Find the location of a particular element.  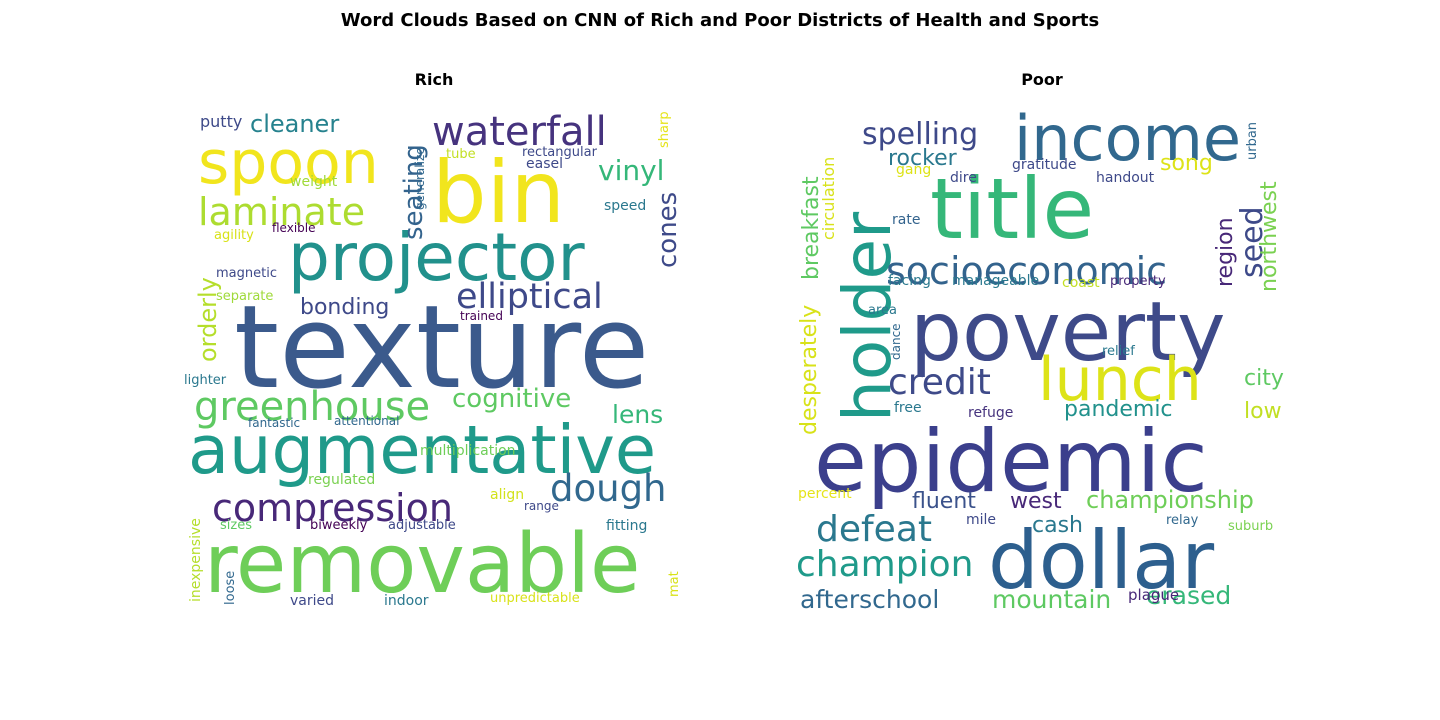

word-elliptical: elliptical is located at coordinates (529, 297).